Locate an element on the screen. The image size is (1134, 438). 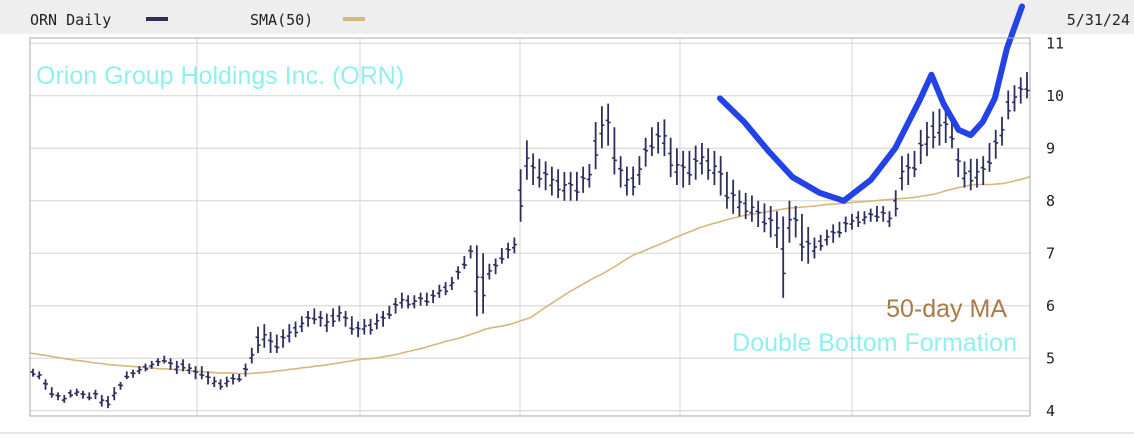
sma-legend-label: SMA(50) is located at coordinates (281, 20).